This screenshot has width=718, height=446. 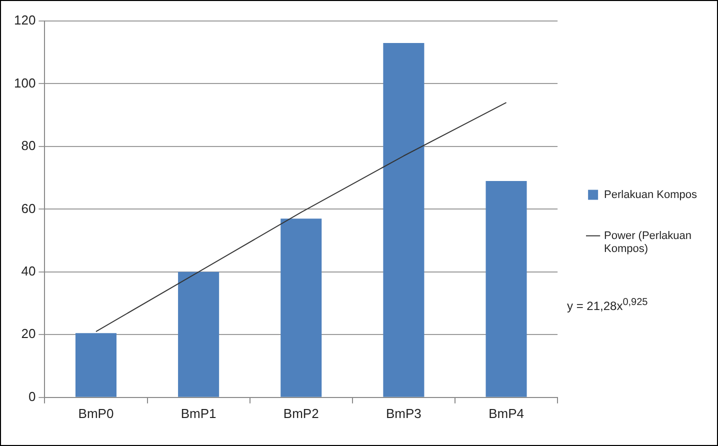 I want to click on y-tick-label: 120, so click(x=25, y=20).